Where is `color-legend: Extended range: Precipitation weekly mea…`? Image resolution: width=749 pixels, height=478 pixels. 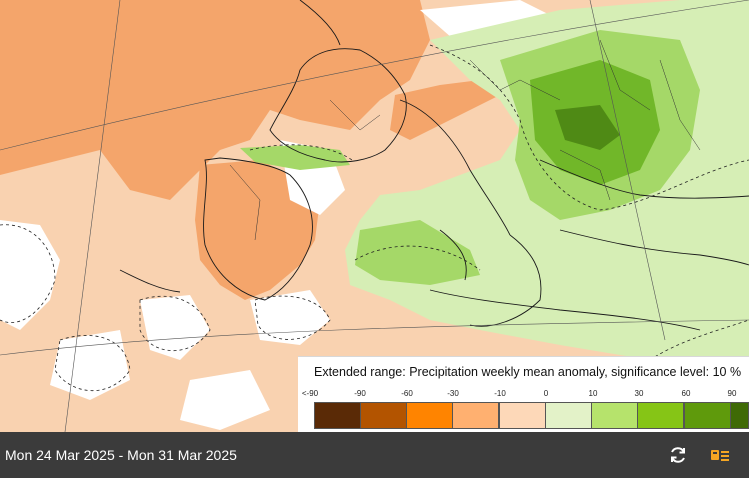
color-legend: Extended range: Precipitation weekly mea… is located at coordinates (523, 394).